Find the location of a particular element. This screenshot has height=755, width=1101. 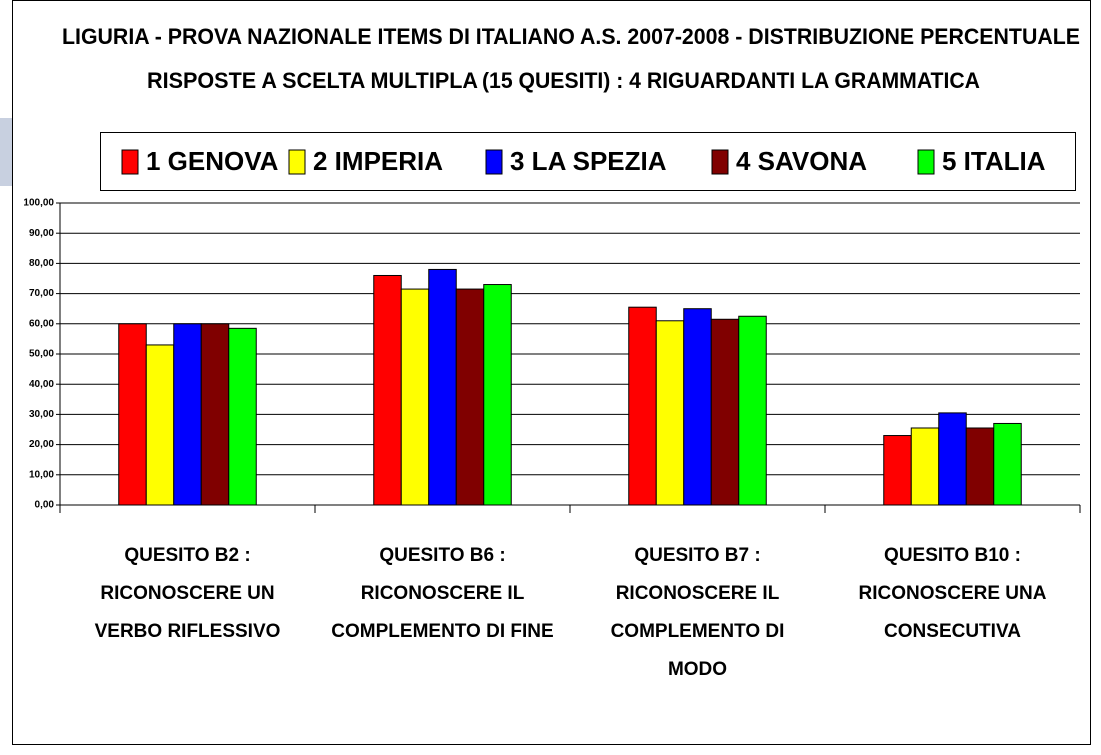

x-tick-label: QUESITO B10 : is located at coordinates (952, 555).